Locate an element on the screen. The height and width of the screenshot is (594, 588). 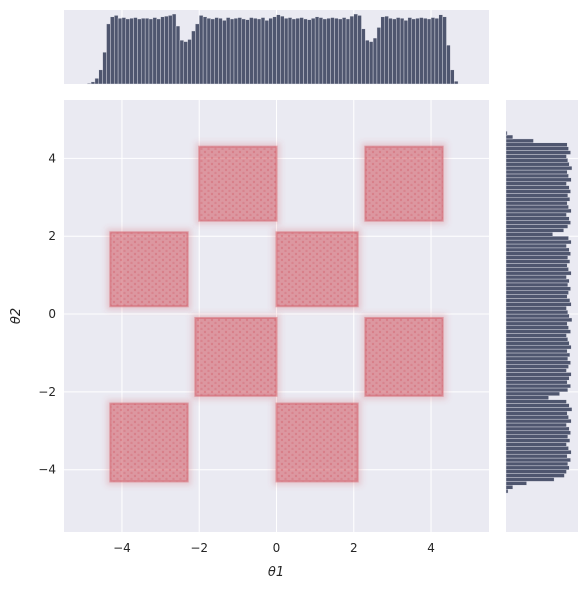
density-body is located at coordinates (238, 183).